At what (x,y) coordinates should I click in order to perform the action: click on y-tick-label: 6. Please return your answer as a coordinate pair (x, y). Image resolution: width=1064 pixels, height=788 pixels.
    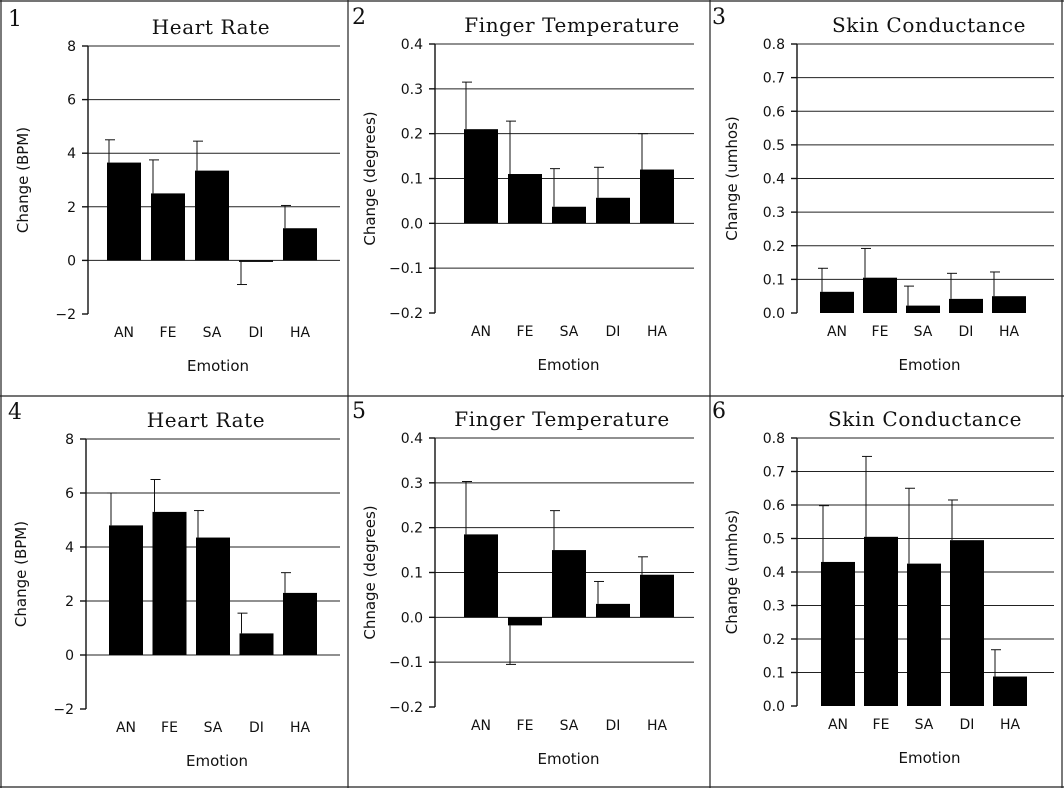
    Looking at the image, I should click on (69, 494).